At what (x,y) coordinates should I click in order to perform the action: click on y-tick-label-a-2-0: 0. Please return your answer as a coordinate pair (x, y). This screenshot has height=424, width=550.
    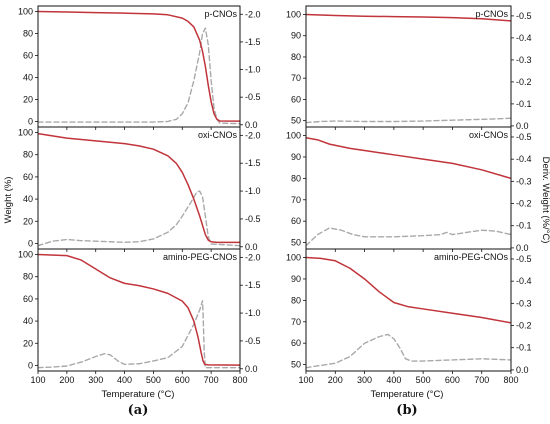
    Looking at the image, I should click on (30, 365).